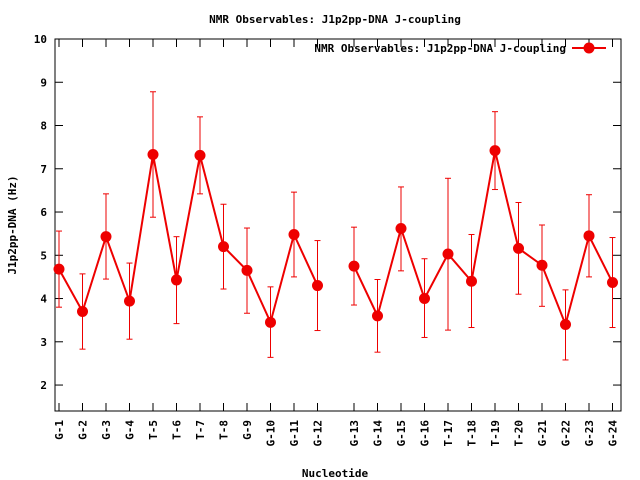  What do you see at coordinates (378, 433) in the screenshot?
I see `x-tick-label: G-14` at bounding box center [378, 433].